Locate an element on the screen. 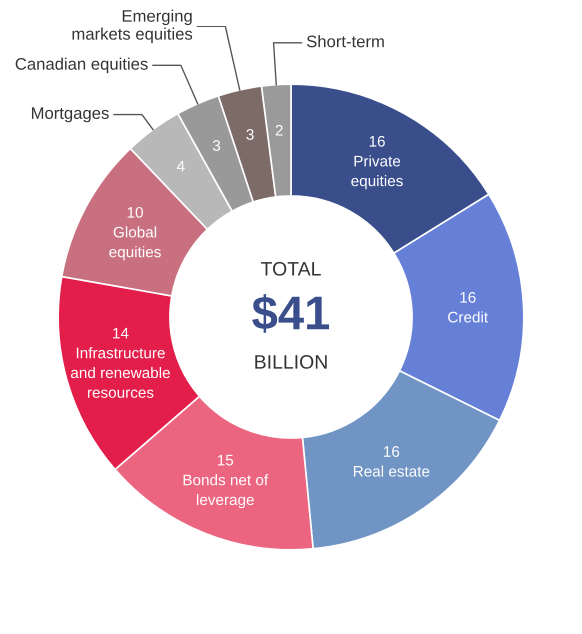  slice-label: Emerging markets equities is located at coordinates (132, 27).